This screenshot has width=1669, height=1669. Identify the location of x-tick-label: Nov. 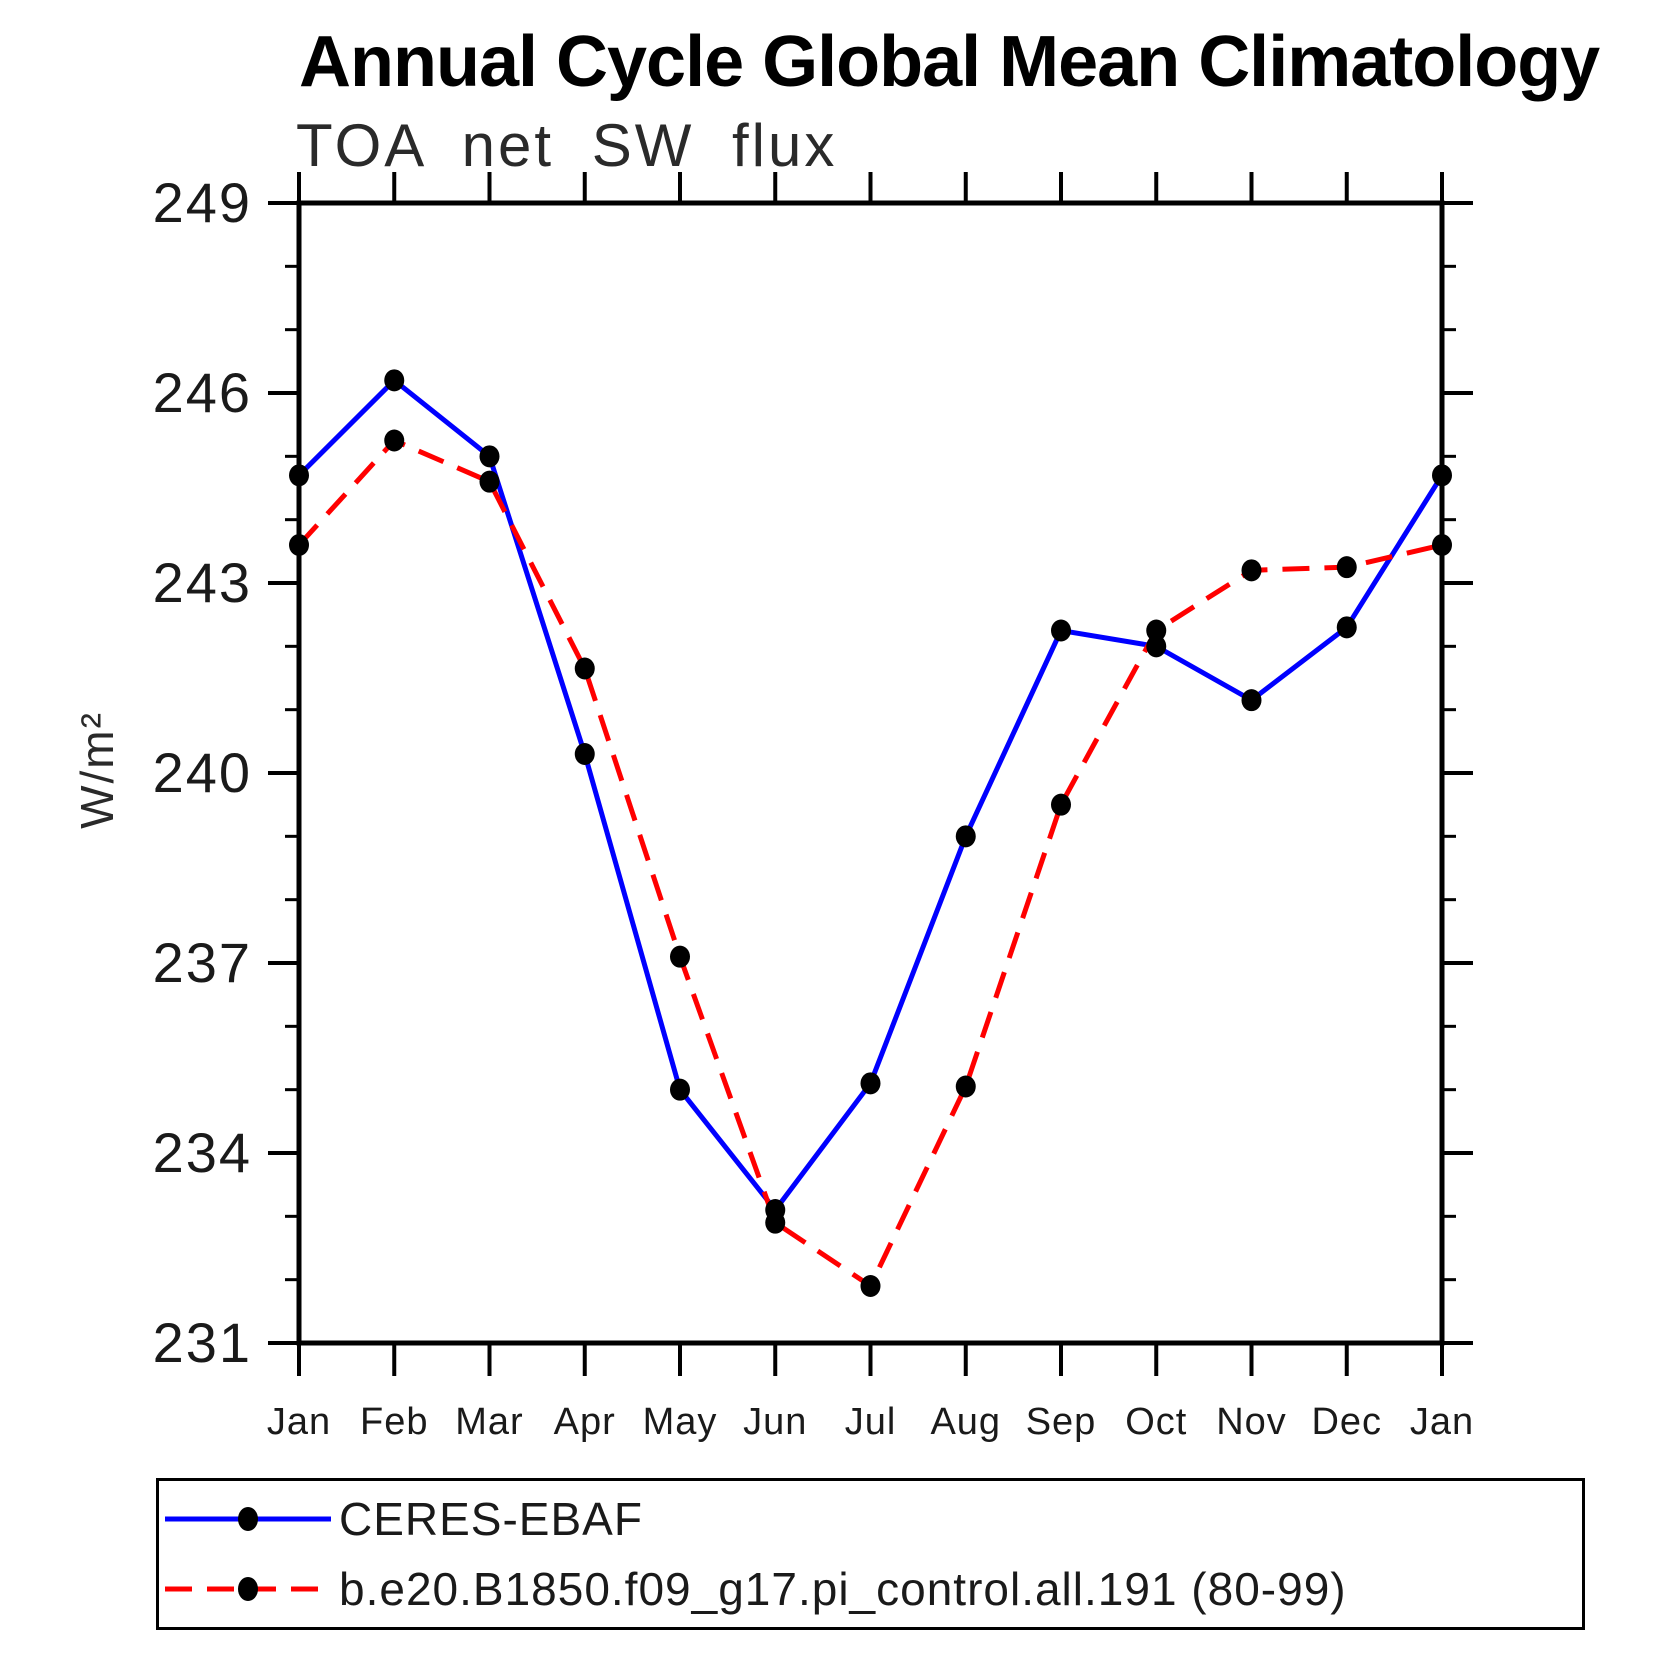
(1251, 1422).